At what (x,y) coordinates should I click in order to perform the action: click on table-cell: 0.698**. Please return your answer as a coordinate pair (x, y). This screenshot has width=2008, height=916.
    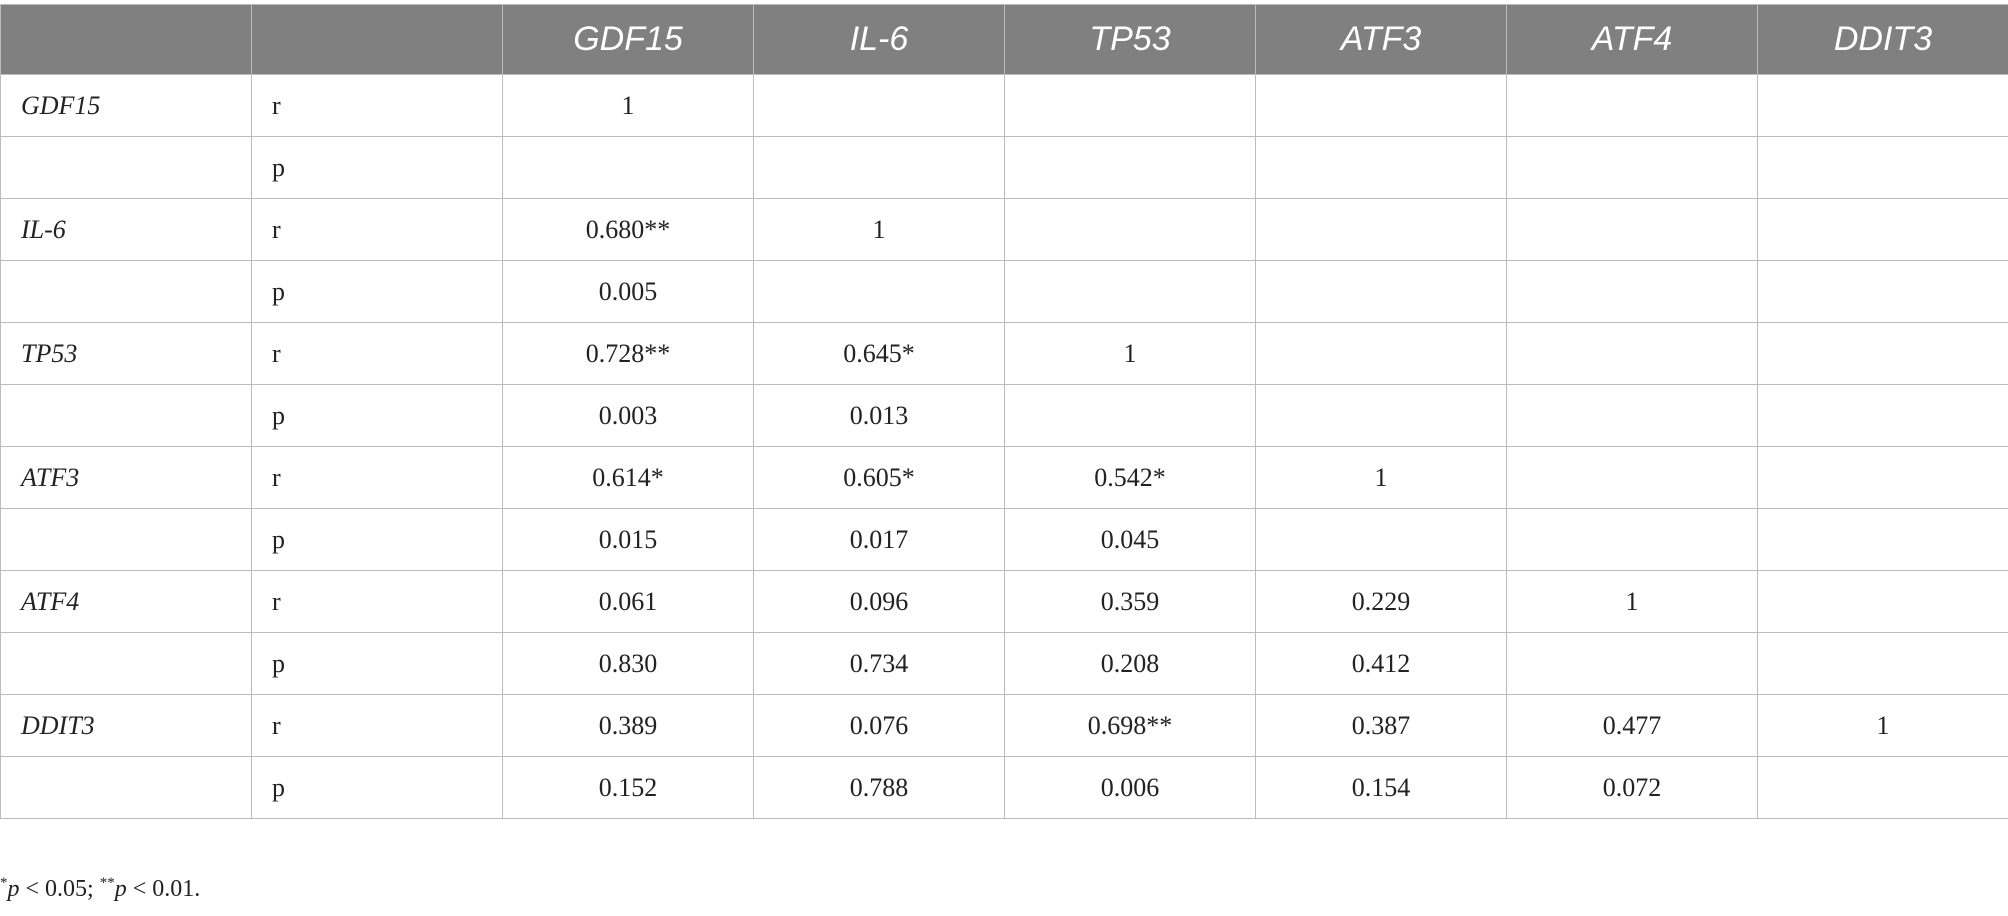
    Looking at the image, I should click on (1130, 725).